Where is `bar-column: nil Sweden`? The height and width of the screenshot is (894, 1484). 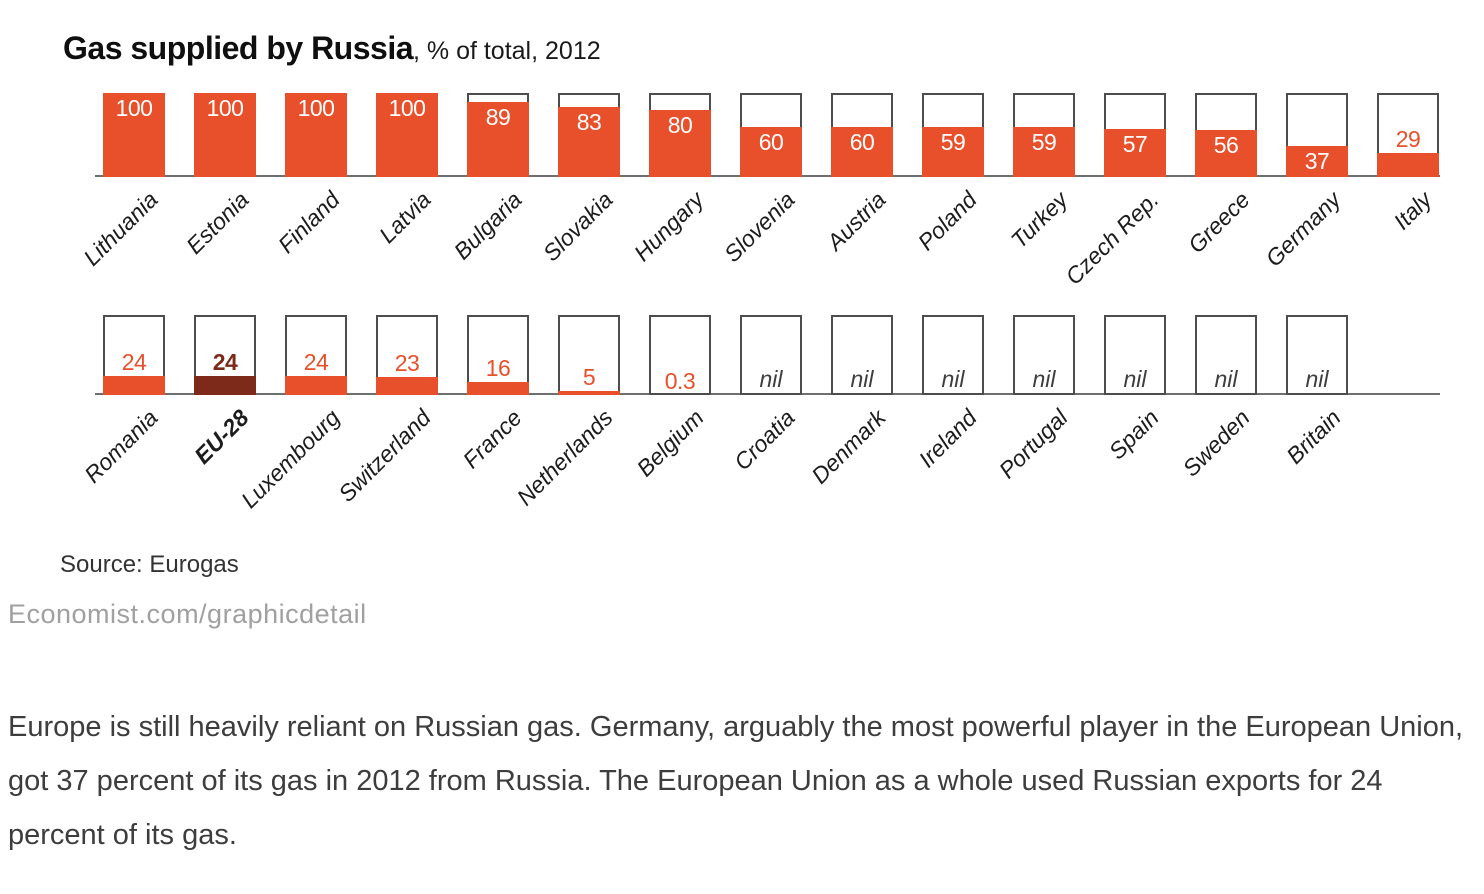
bar-column: nil Sweden is located at coordinates (1217, 398).